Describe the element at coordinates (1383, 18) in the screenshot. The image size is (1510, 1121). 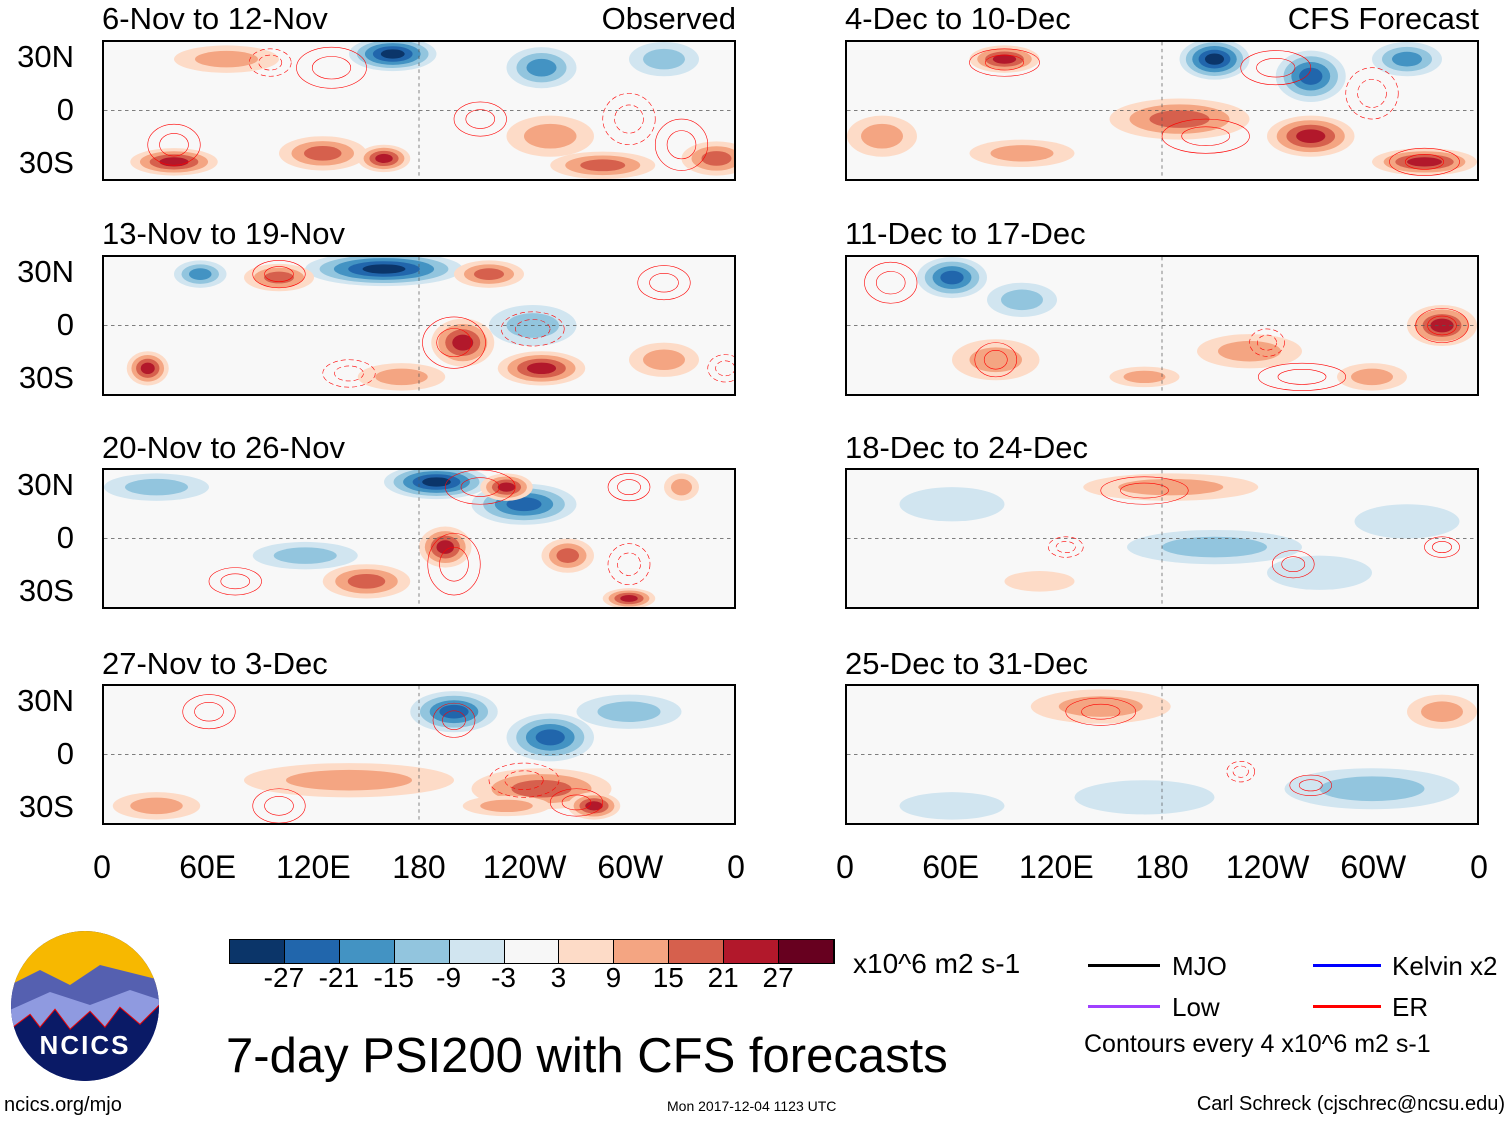
I see `column-label: CFS Forecast` at that location.